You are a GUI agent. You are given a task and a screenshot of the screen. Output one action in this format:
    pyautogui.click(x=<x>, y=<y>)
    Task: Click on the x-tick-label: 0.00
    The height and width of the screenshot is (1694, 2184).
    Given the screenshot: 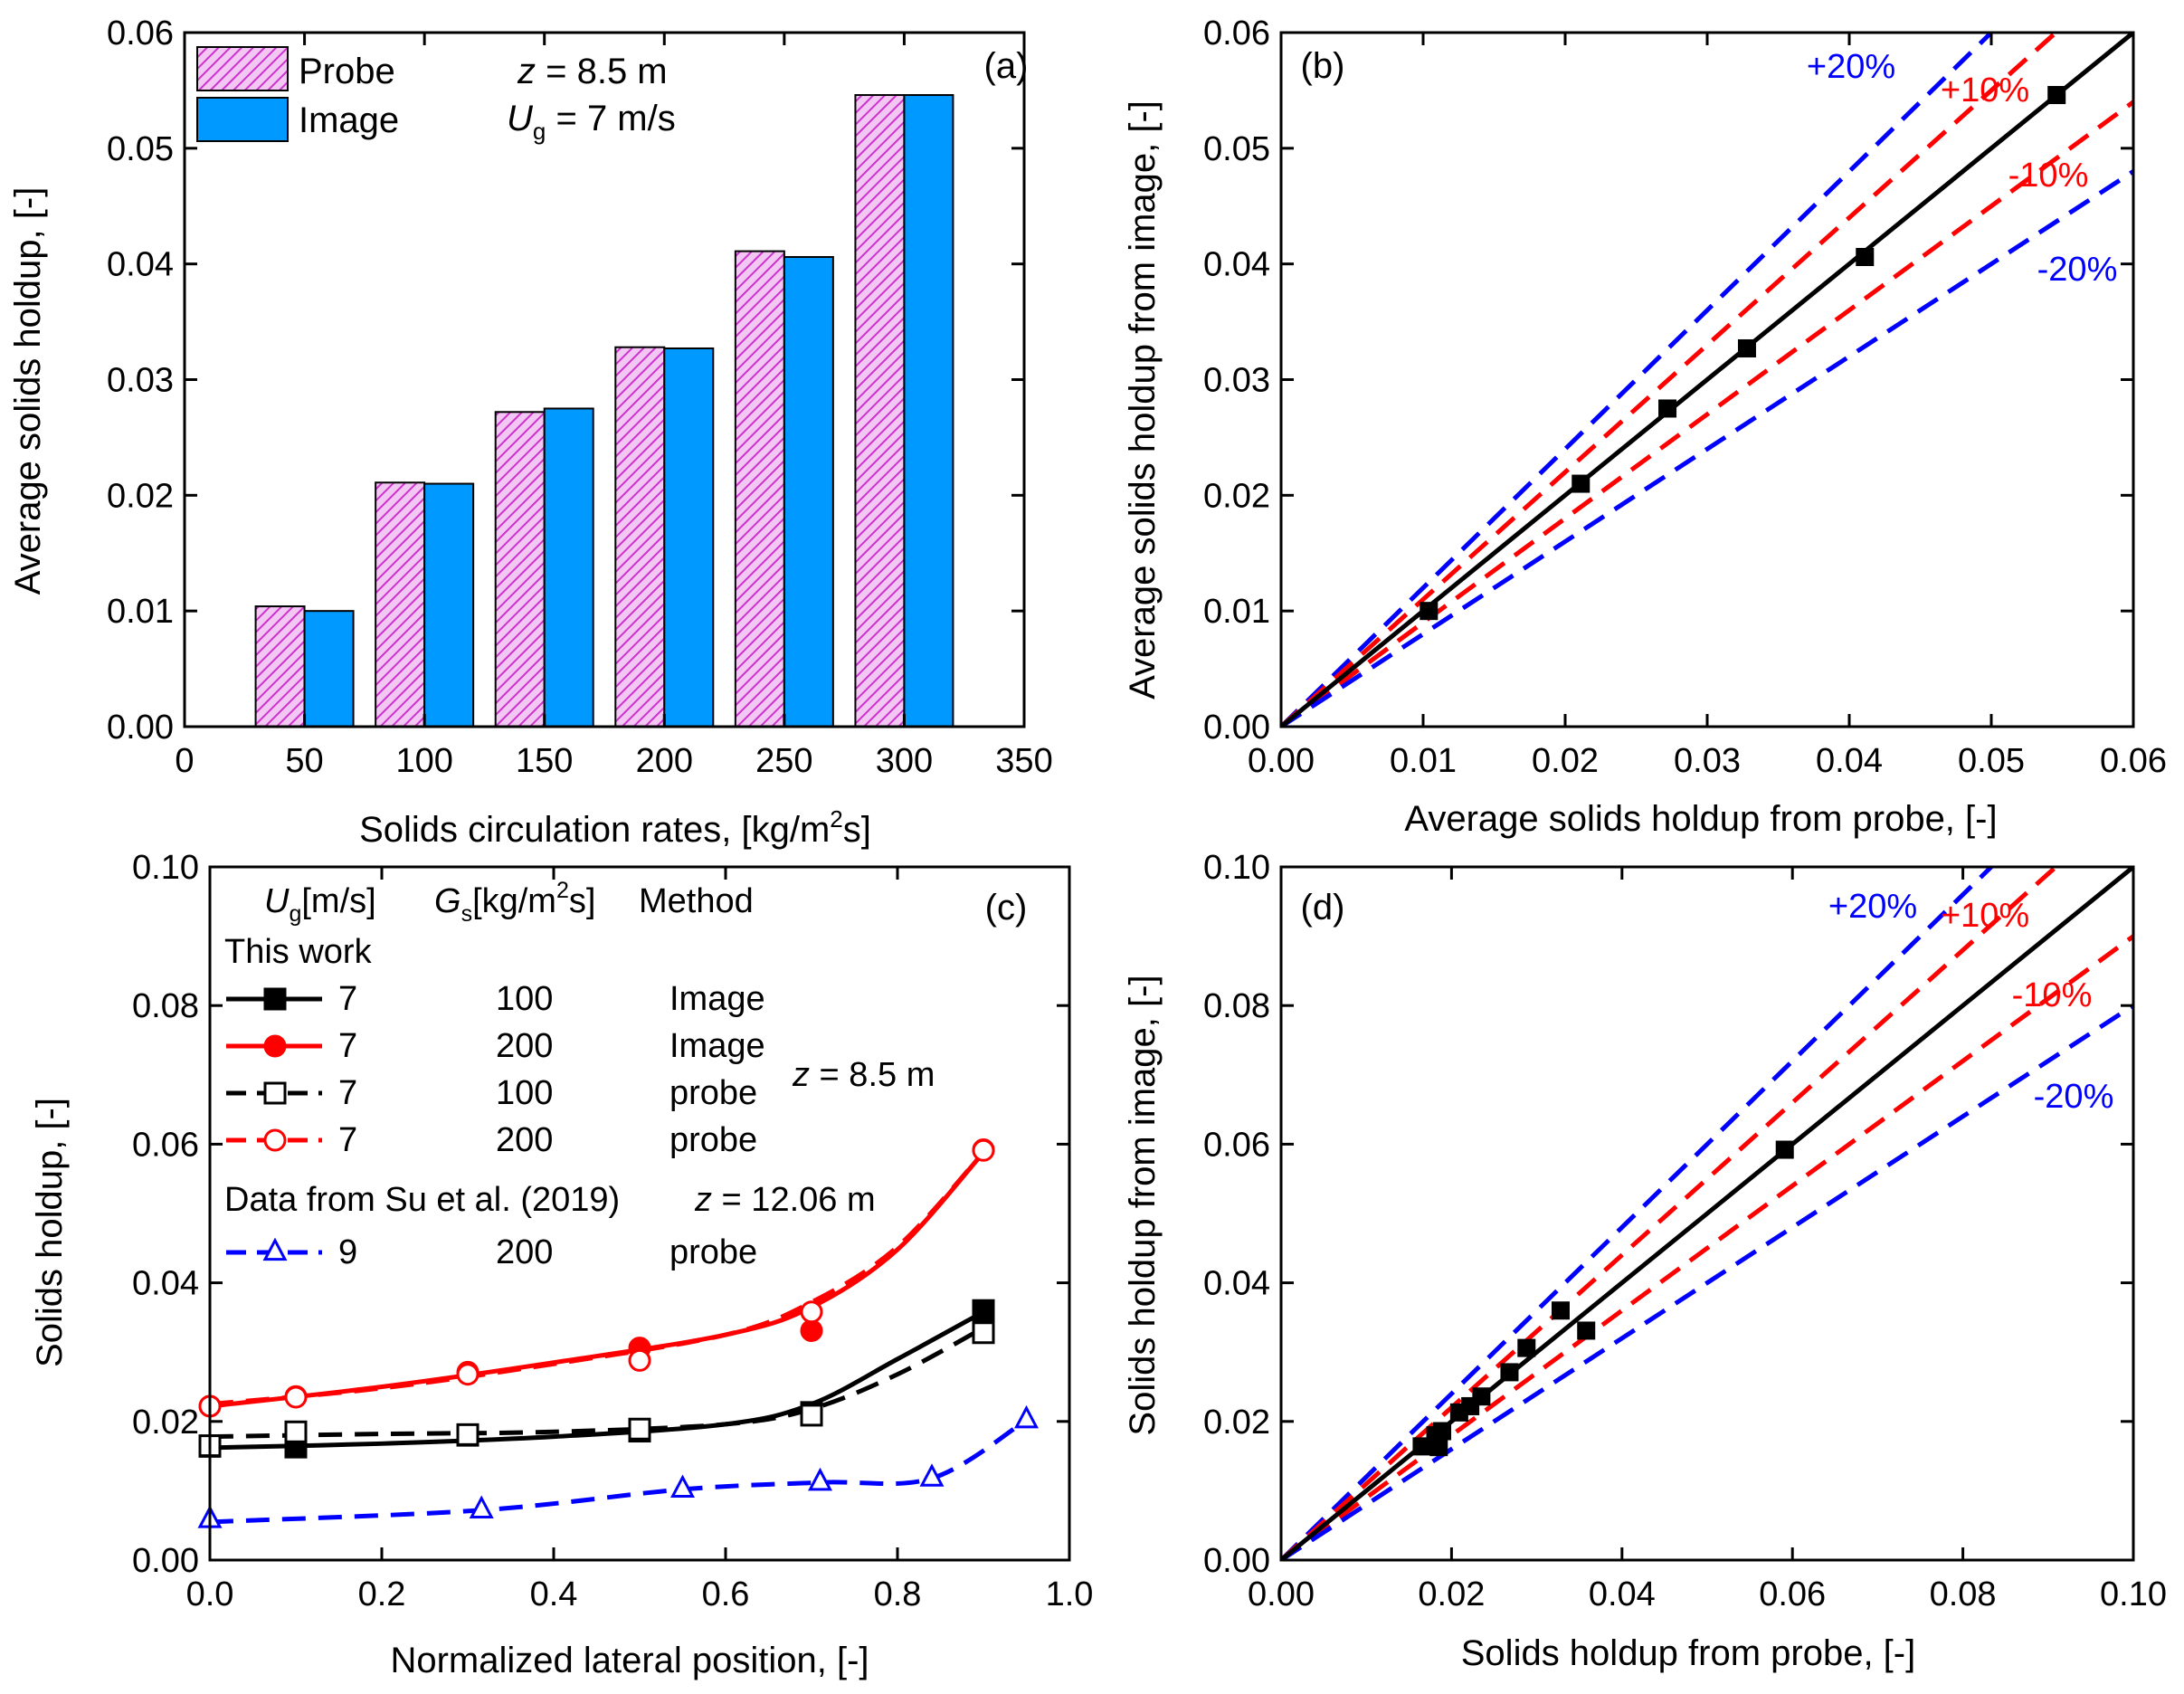 What is the action you would take?
    pyautogui.click(x=1282, y=761)
    